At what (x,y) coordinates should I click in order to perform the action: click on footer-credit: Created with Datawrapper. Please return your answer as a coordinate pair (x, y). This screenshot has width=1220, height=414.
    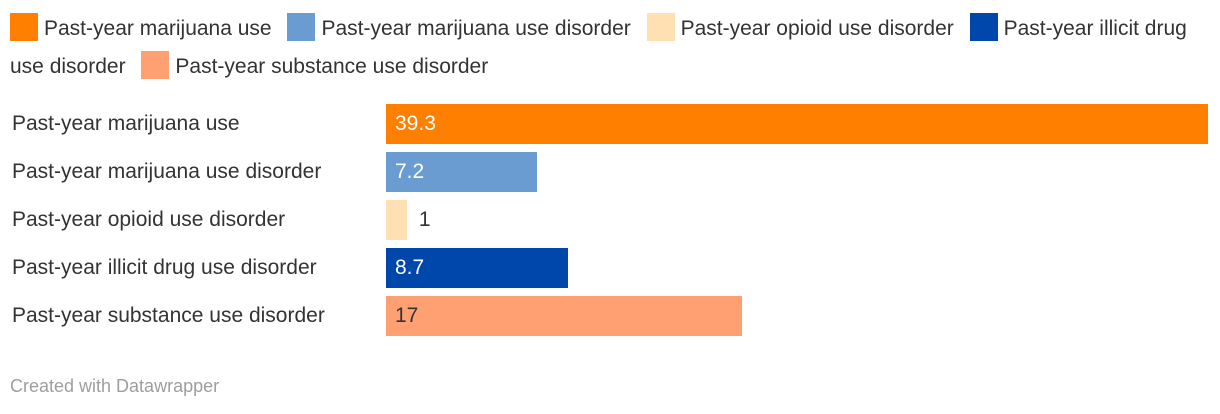
    Looking at the image, I should click on (115, 386).